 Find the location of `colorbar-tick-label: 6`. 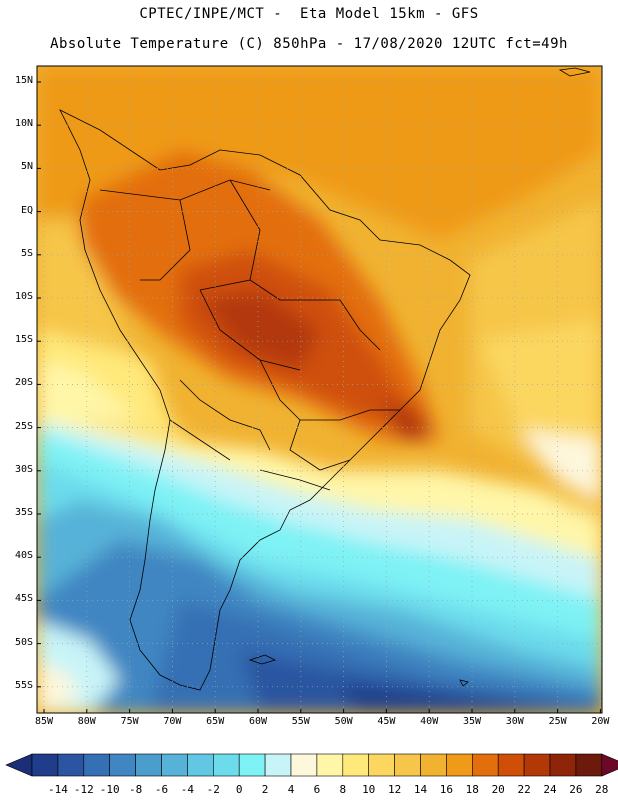

colorbar-tick-label: 6 is located at coordinates (317, 789).